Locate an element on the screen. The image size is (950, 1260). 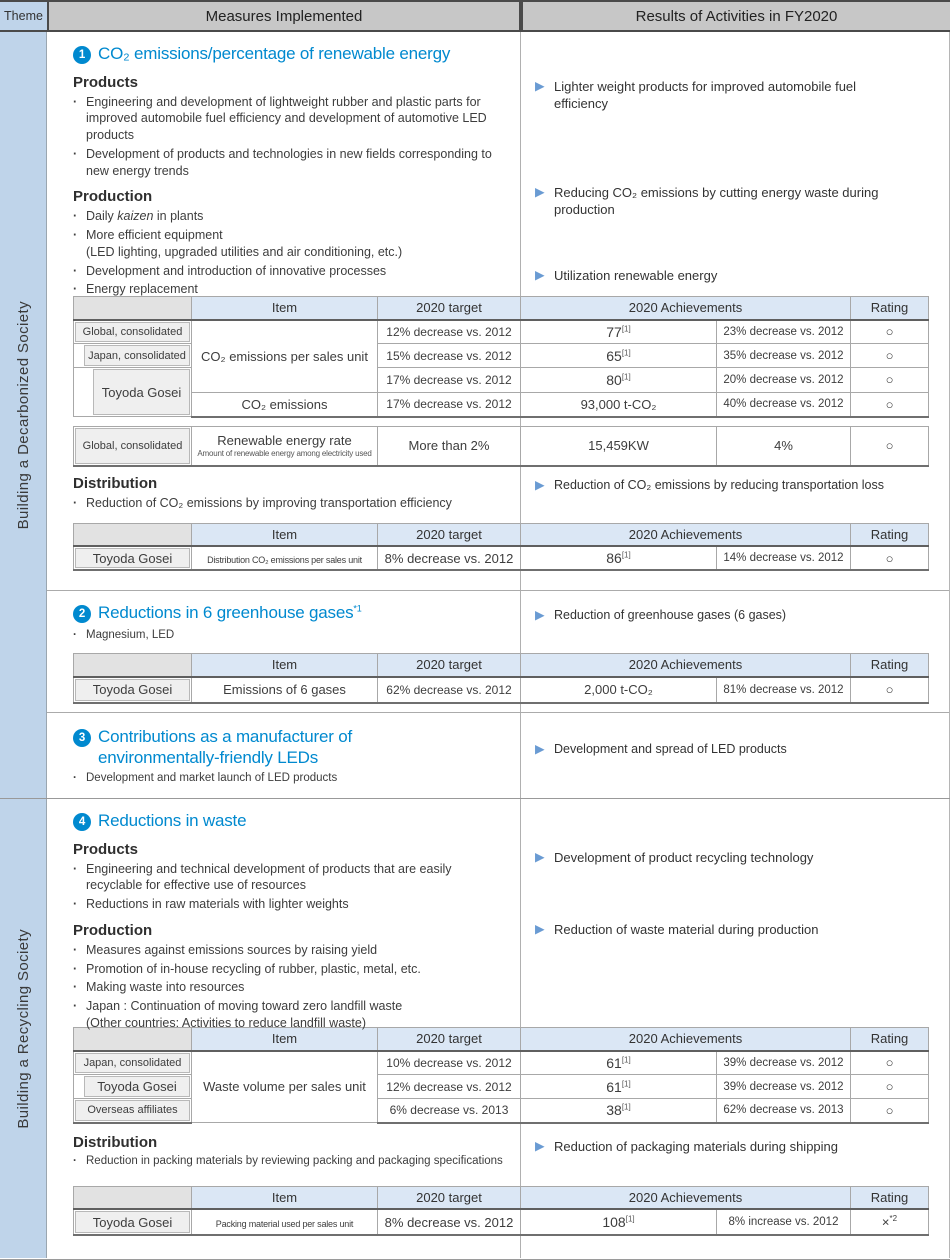
section2-results: ▶ Reduction of greenhouse gases (6 gases) is located at coordinates (734, 622).